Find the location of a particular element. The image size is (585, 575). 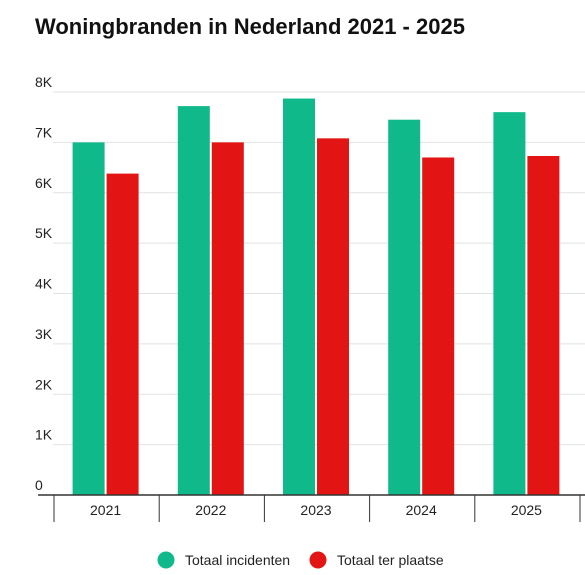

x-category-label: 2022 is located at coordinates (210, 510).